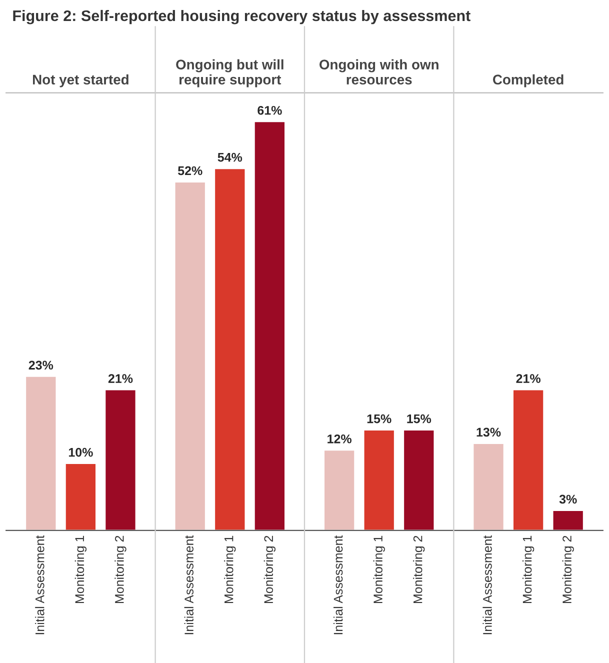  I want to click on data-label: 61%, so click(270, 110).